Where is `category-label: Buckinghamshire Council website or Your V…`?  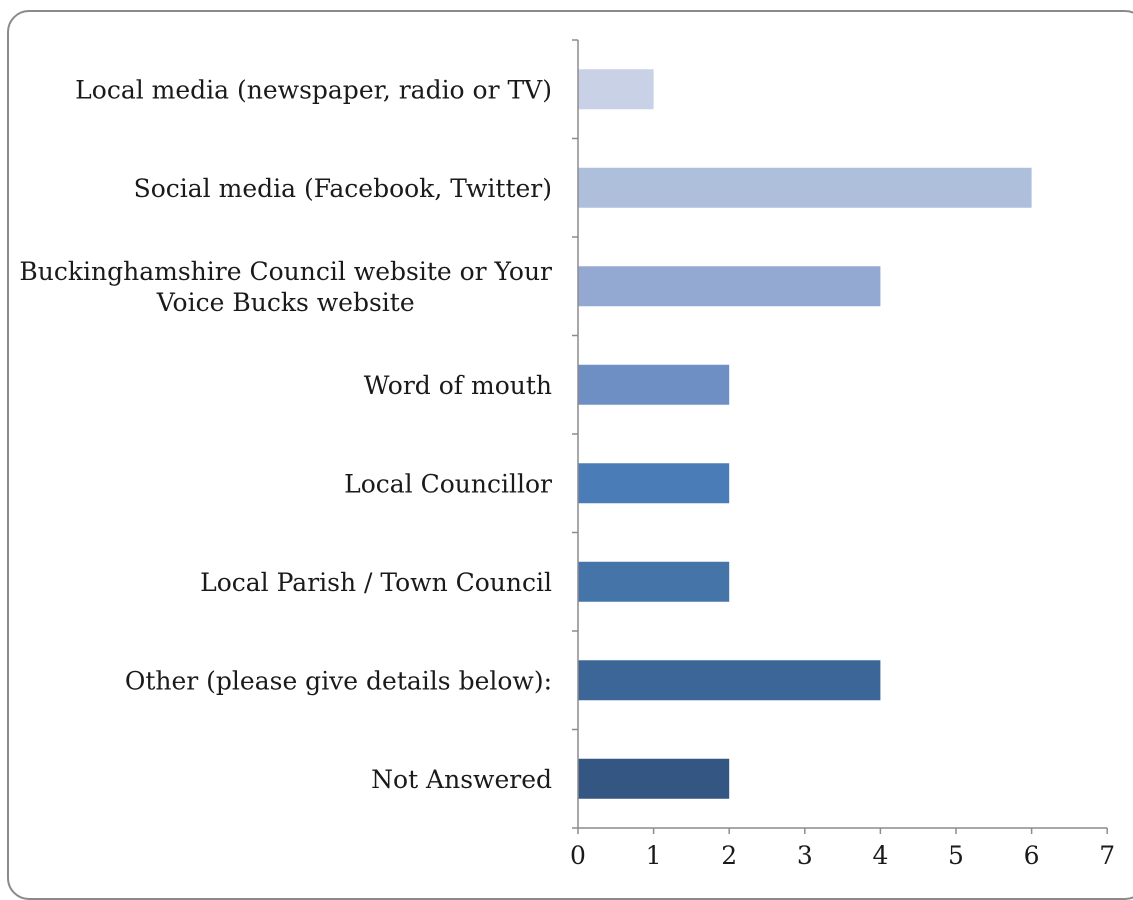 category-label: Buckinghamshire Council website or Your V… is located at coordinates (285, 287).